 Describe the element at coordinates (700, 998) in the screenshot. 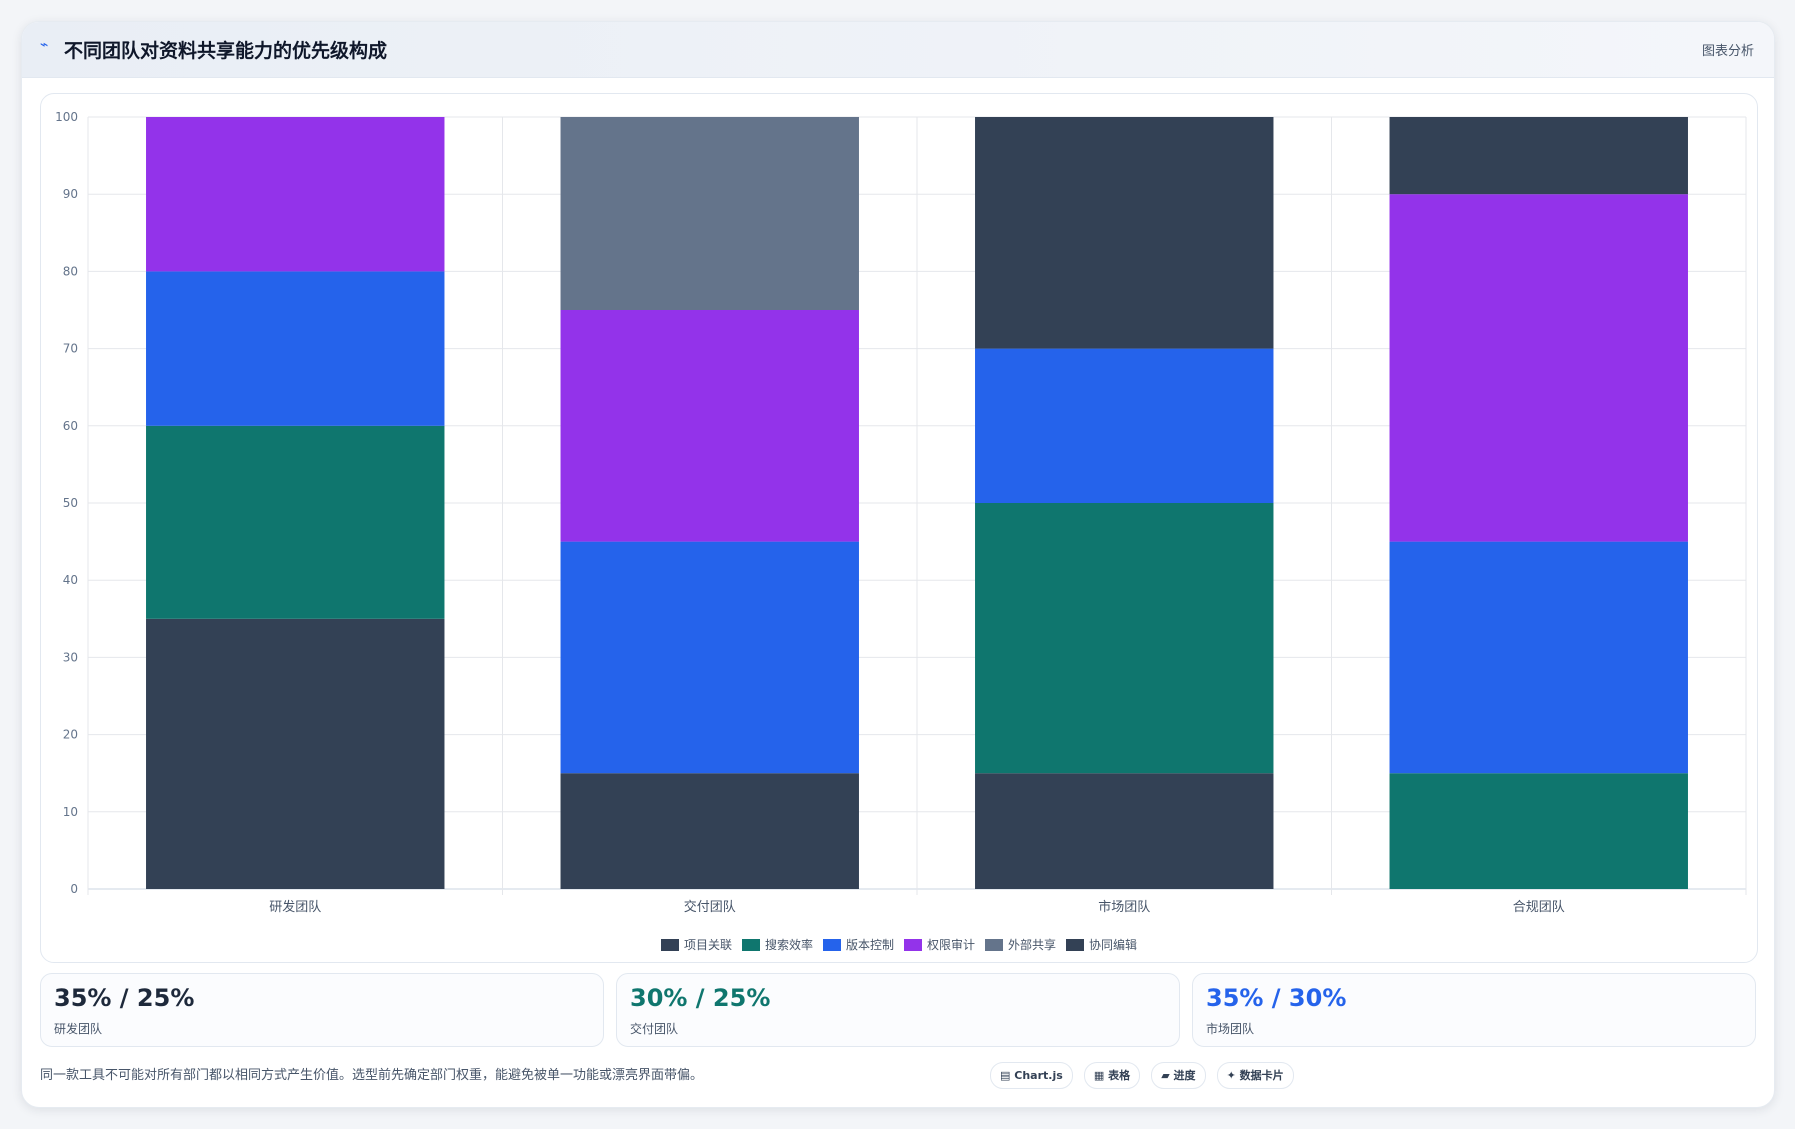

I see `stat-card-value: 30% / 25%` at that location.